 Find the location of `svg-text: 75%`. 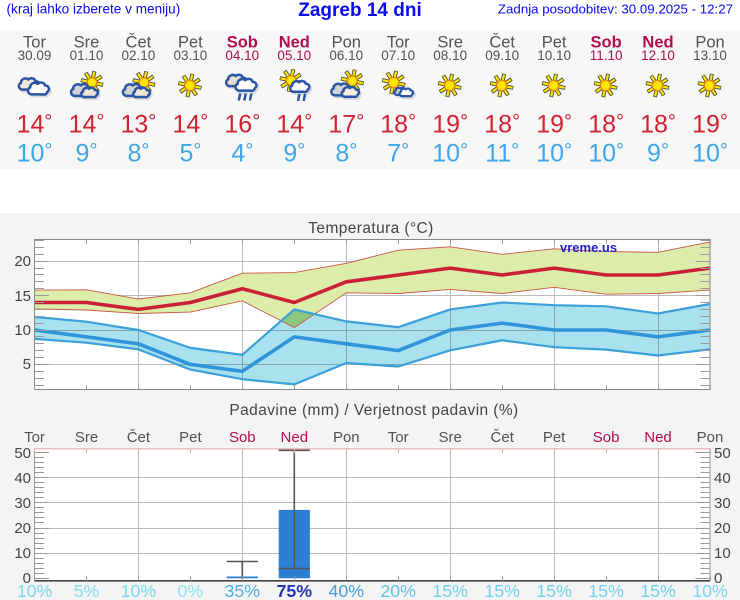

svg-text: 75% is located at coordinates (295, 590).